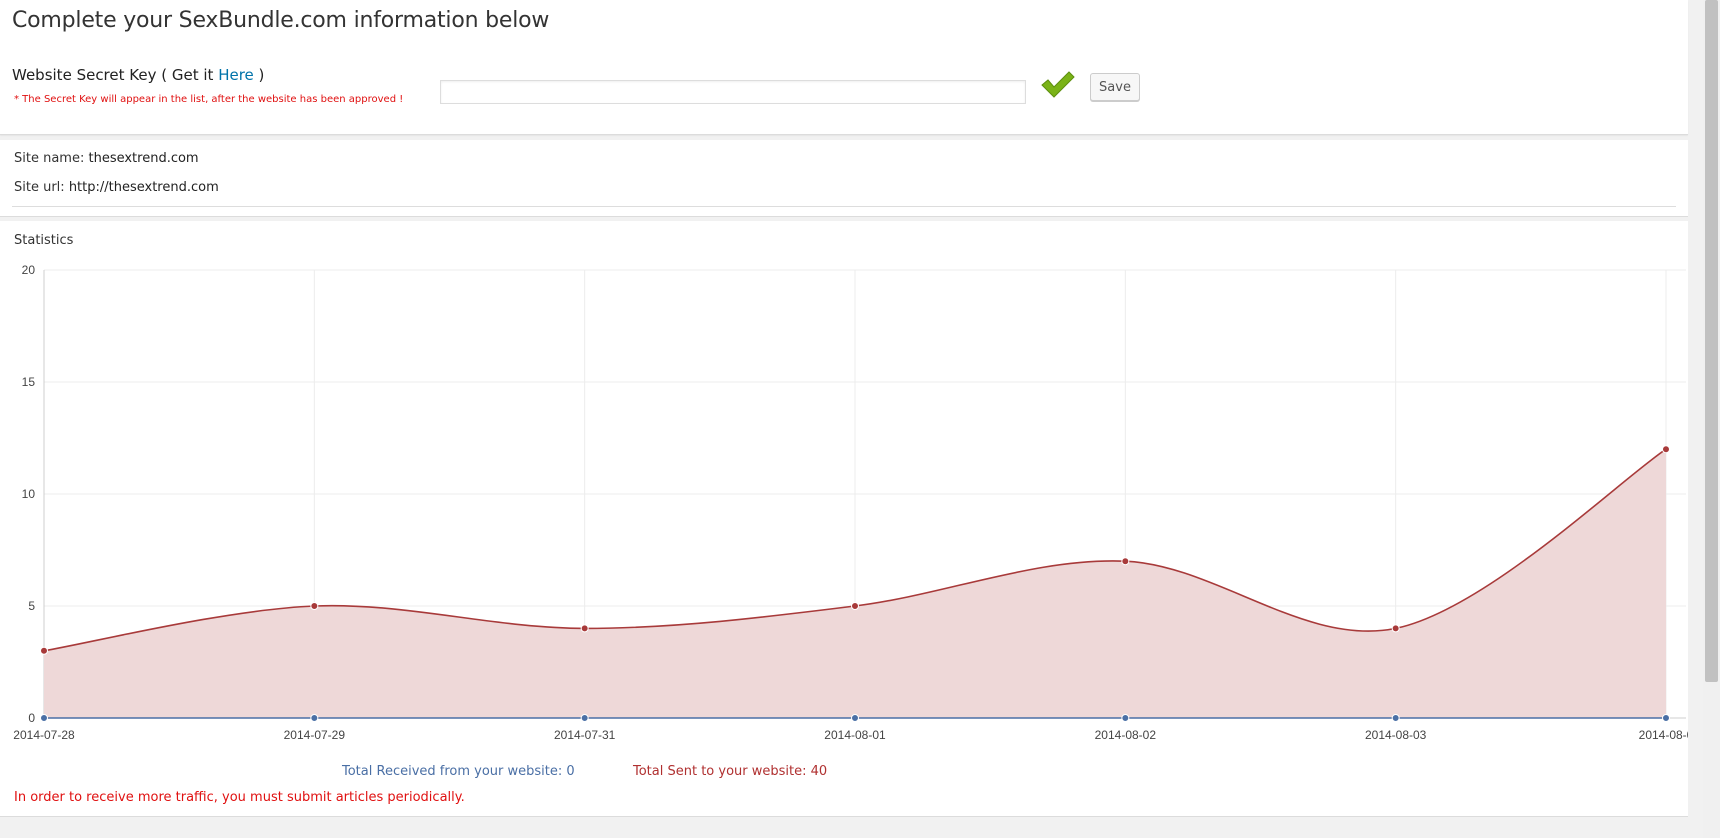 The image size is (1720, 838). I want to click on legend-received: Total Received from your website: 0, so click(458, 771).